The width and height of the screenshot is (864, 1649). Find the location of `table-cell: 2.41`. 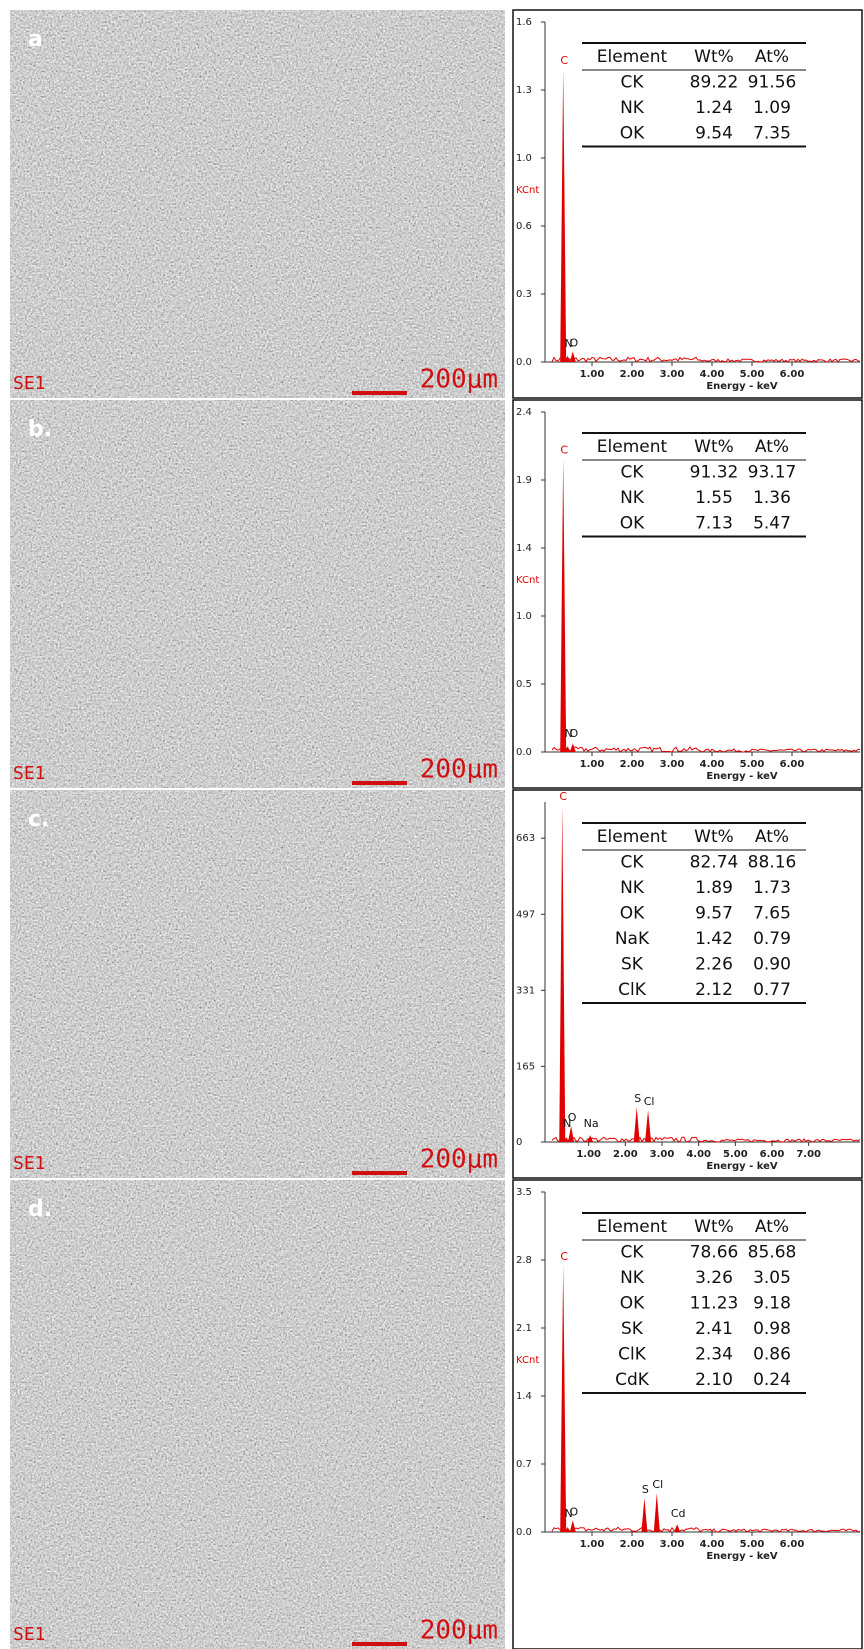

table-cell: 2.41 is located at coordinates (714, 1329).